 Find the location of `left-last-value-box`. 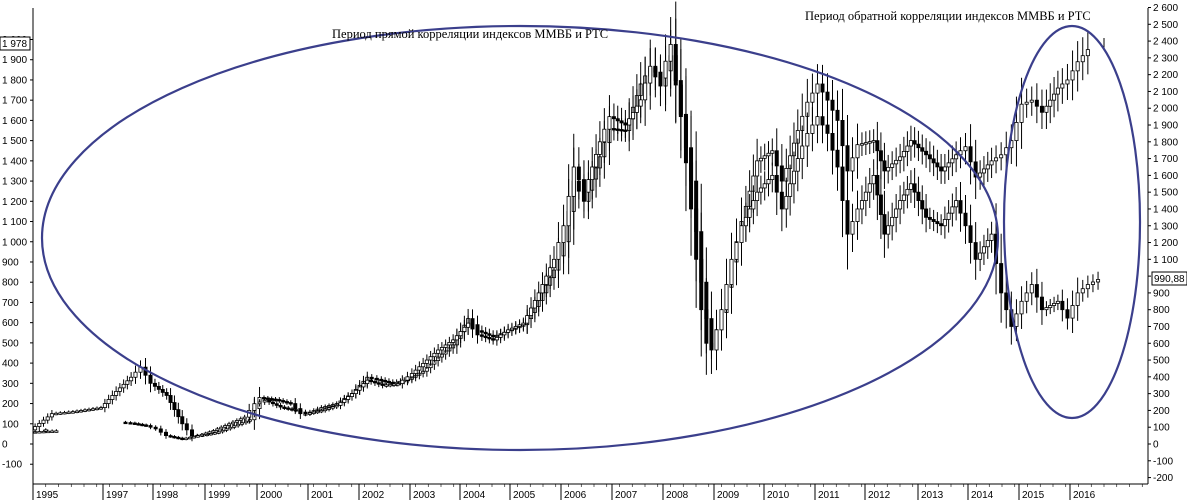

left-last-value-box is located at coordinates (15, 43).